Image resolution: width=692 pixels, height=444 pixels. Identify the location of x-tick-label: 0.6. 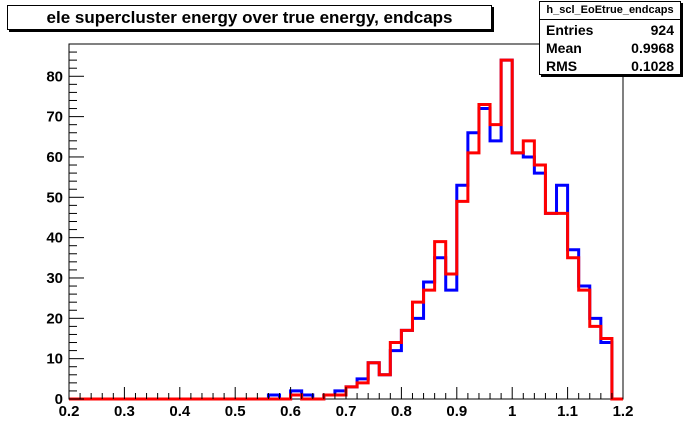
(290, 411).